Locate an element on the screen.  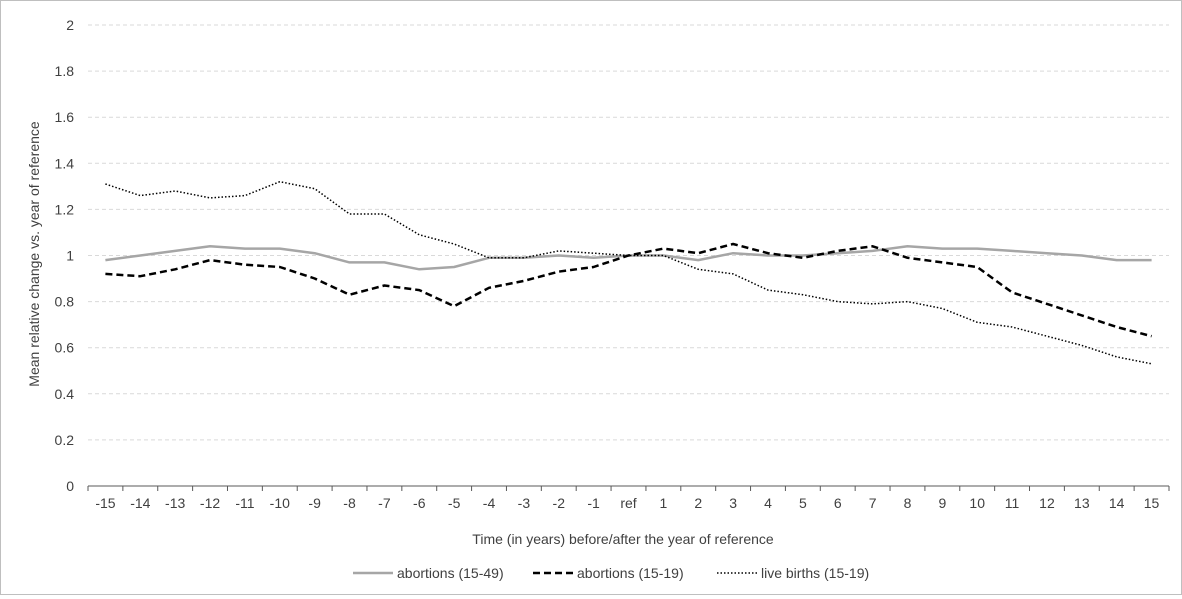
x-tick-label: 6 is located at coordinates (838, 503).